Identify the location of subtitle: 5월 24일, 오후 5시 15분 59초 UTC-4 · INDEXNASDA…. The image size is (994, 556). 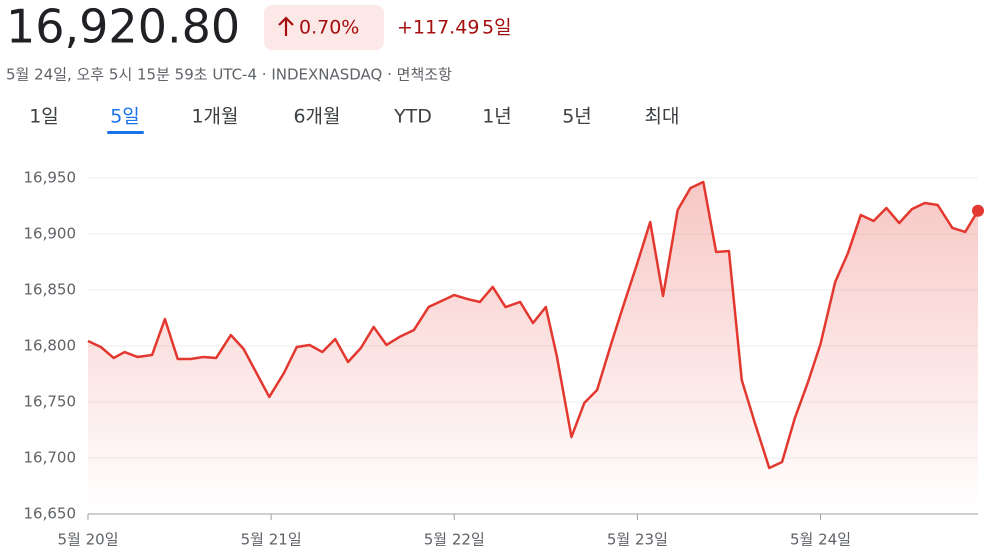
(229, 75).